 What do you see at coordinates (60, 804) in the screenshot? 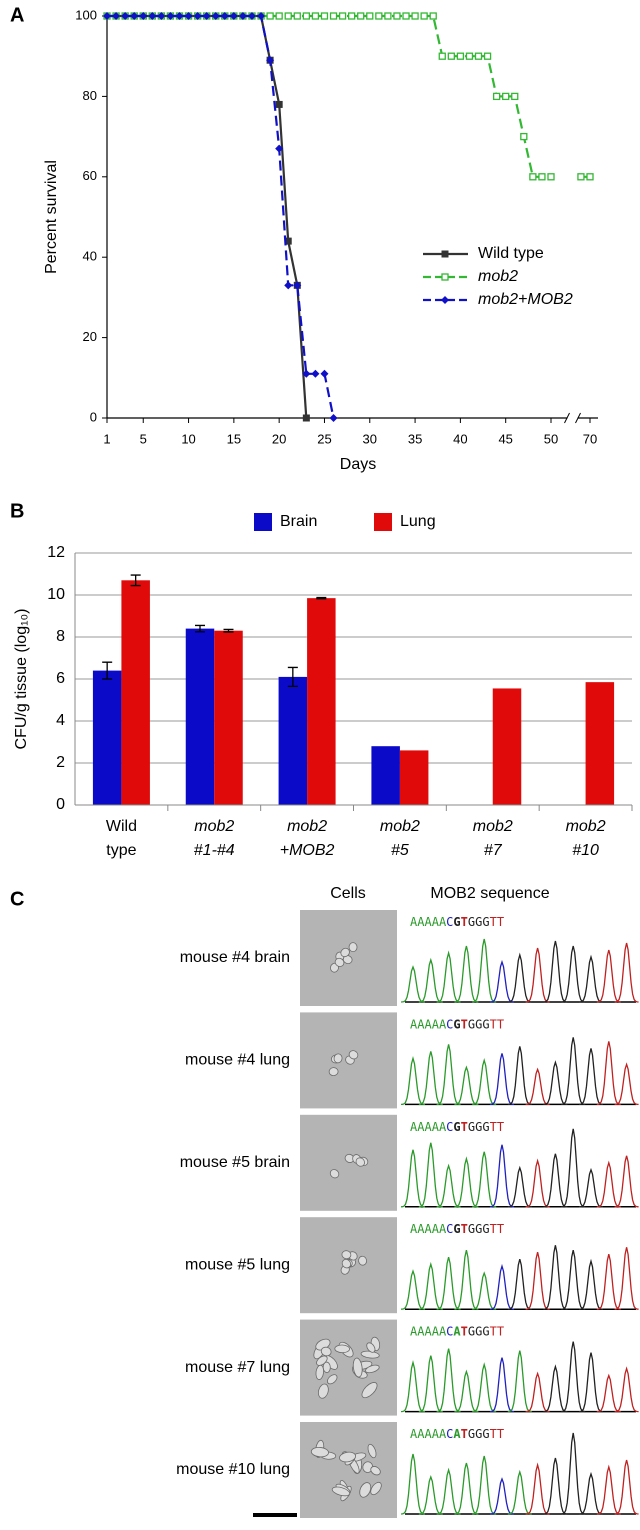
I see `y-tick-label: 0` at bounding box center [60, 804].